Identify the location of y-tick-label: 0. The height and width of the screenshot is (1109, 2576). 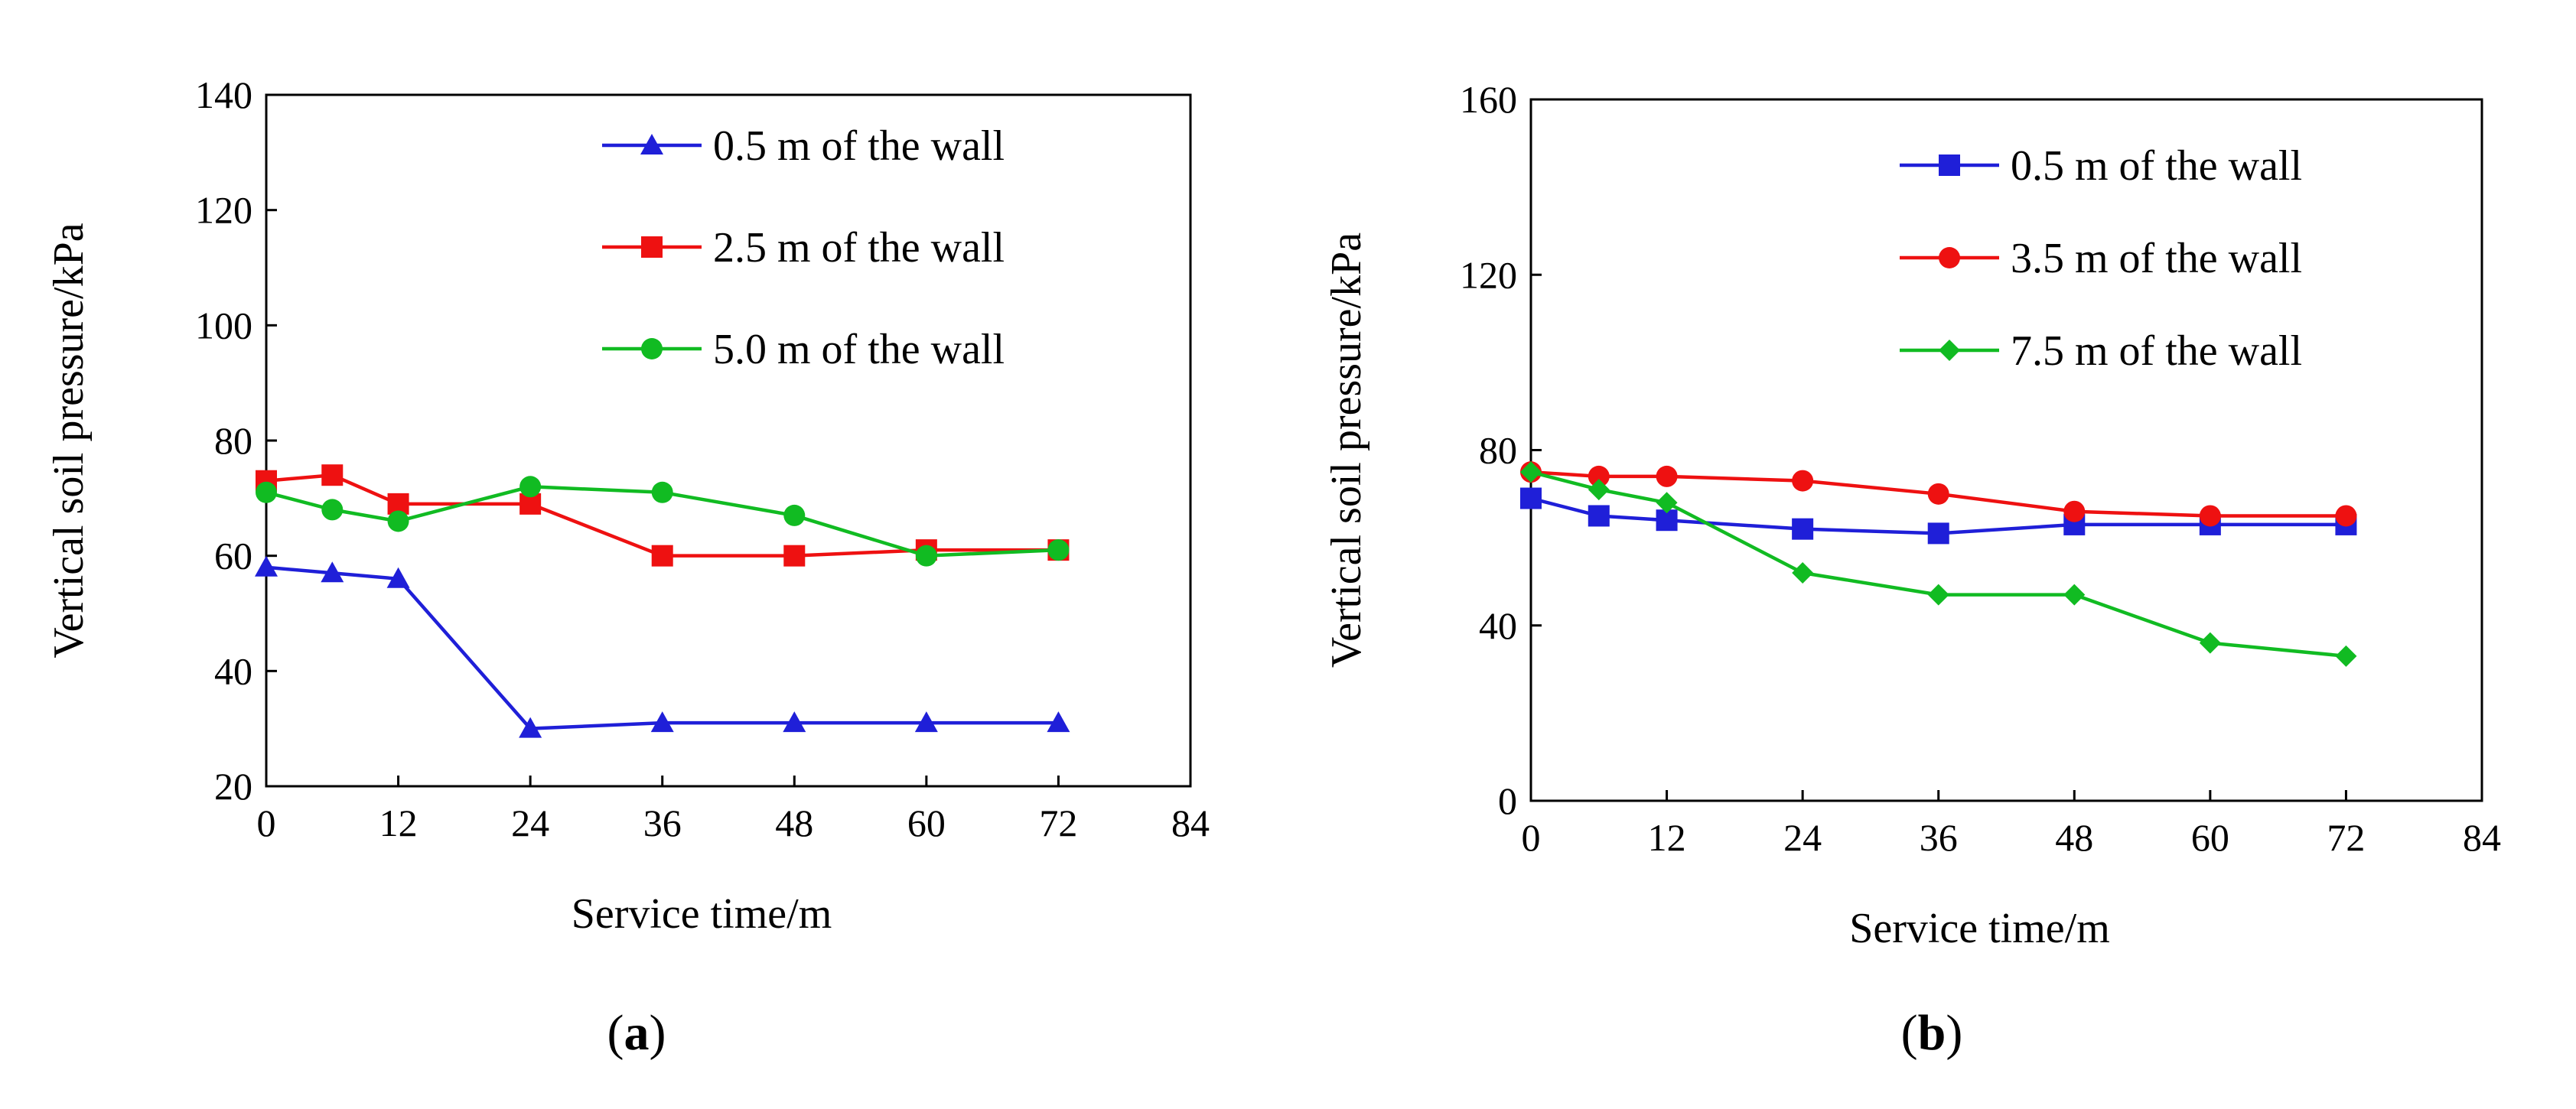
(1508, 800).